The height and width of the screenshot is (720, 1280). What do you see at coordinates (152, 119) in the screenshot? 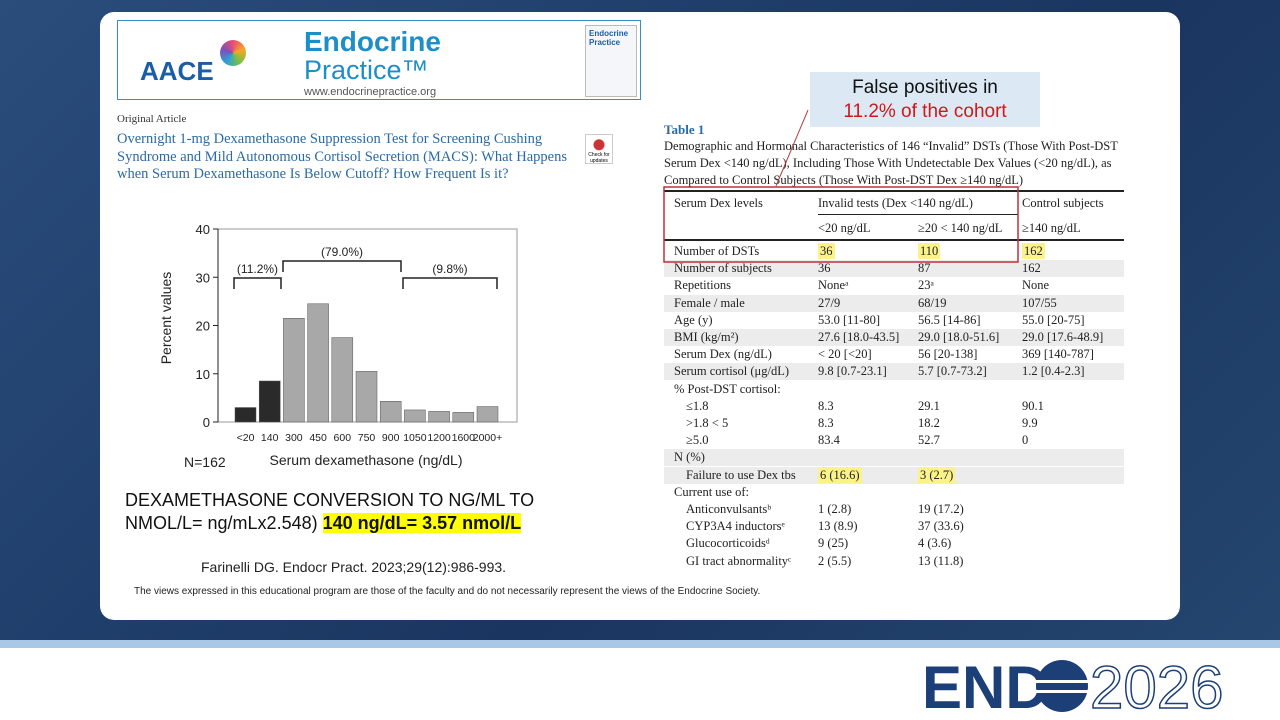
I see `article-kind: Original Article` at bounding box center [152, 119].